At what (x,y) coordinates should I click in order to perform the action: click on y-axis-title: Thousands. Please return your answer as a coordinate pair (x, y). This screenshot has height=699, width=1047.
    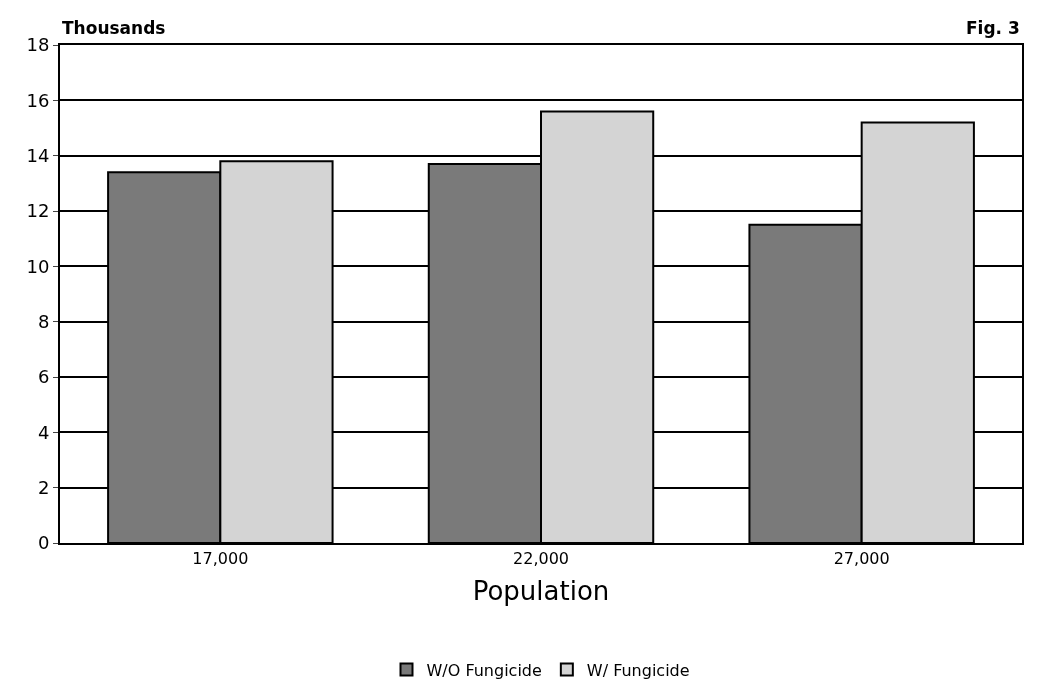
    Looking at the image, I should click on (114, 28).